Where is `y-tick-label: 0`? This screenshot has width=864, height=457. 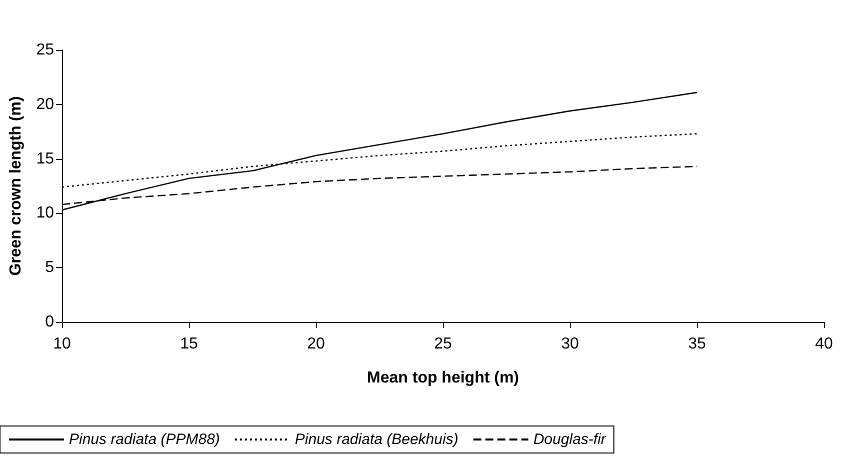 y-tick-label: 0 is located at coordinates (49, 322).